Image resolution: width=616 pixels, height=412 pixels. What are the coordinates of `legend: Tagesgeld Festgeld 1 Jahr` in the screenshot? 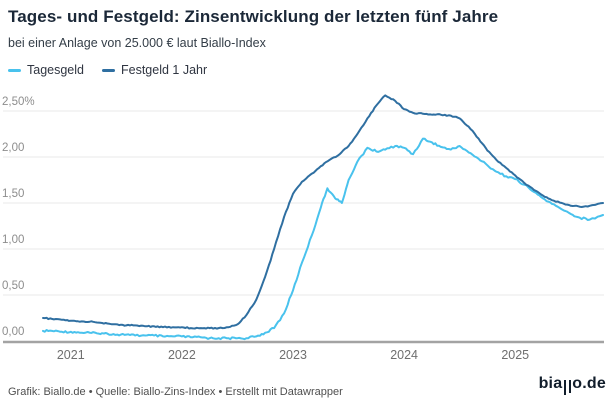 It's located at (107, 70).